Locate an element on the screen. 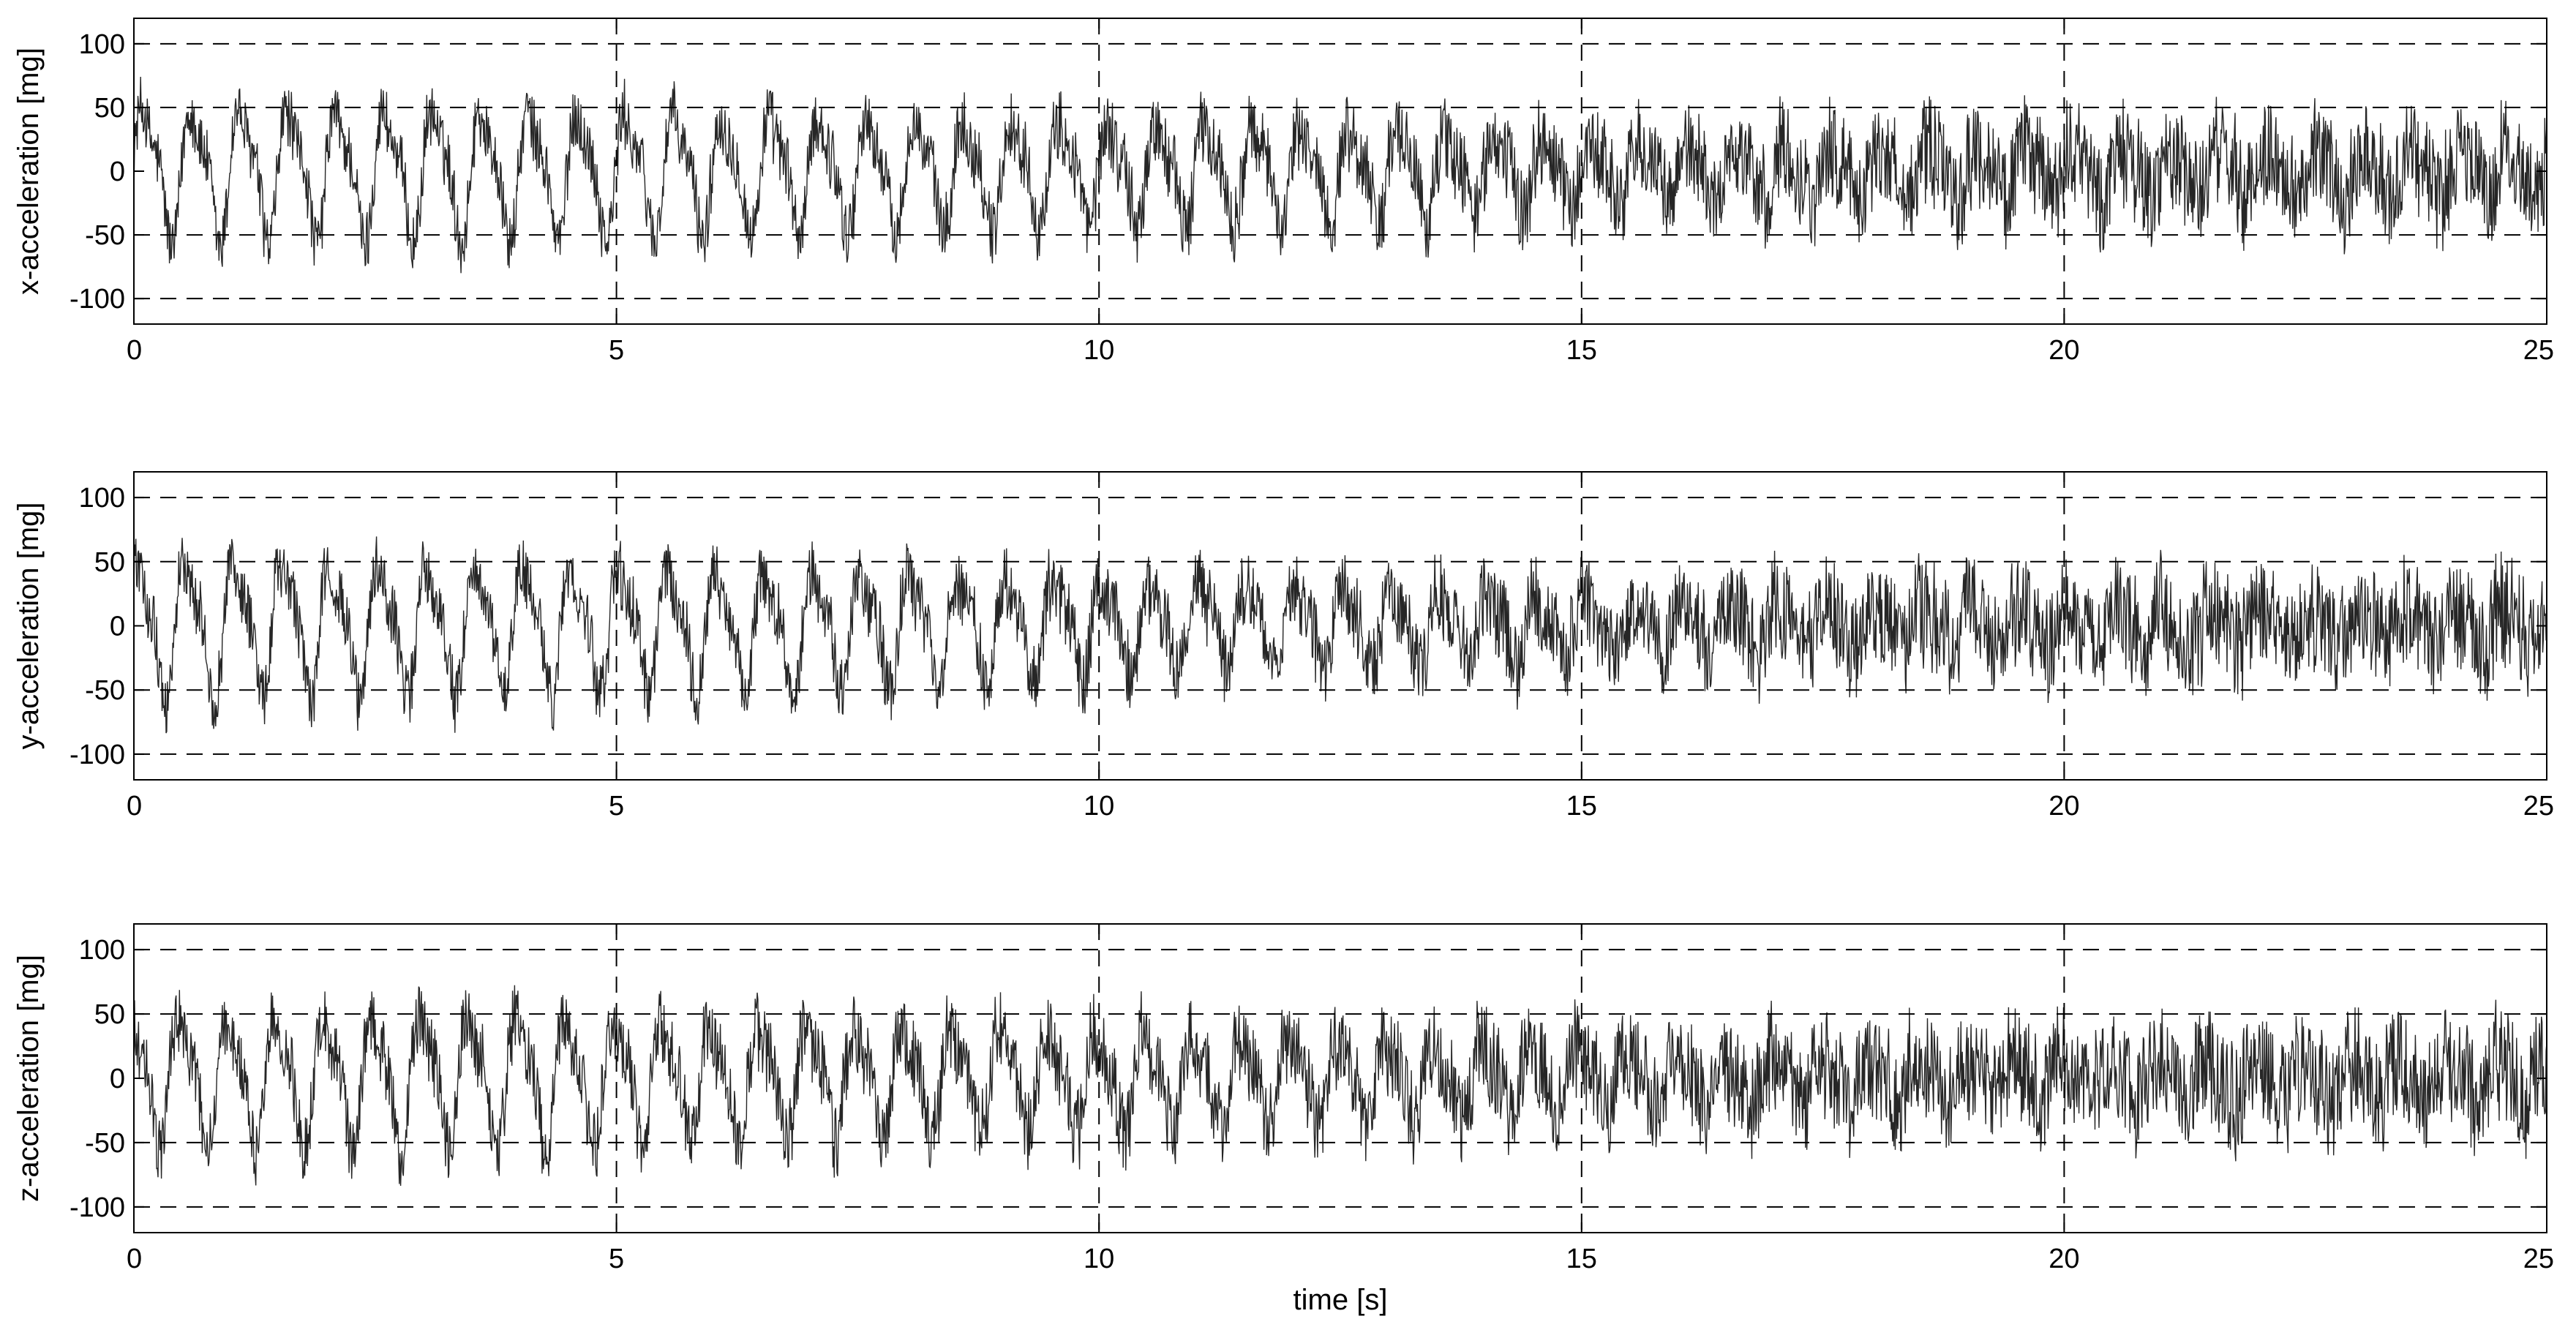  y-axis-label: y-acceleration [mg] is located at coordinates (28, 626).